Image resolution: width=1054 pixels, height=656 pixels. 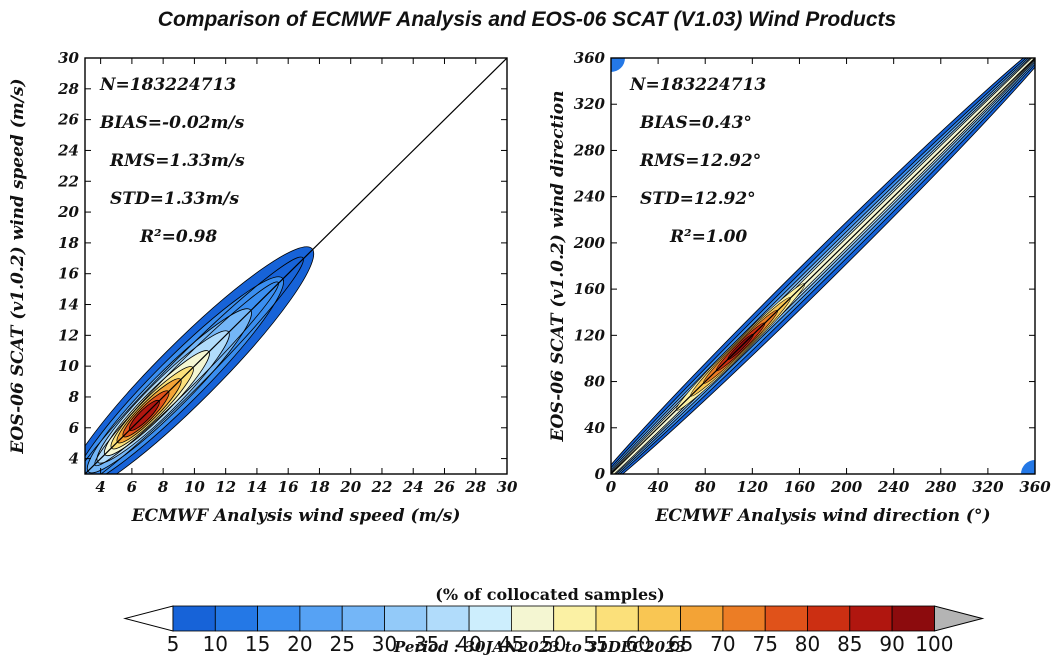 I want to click on y-tick-label: 26, so click(x=68, y=120).